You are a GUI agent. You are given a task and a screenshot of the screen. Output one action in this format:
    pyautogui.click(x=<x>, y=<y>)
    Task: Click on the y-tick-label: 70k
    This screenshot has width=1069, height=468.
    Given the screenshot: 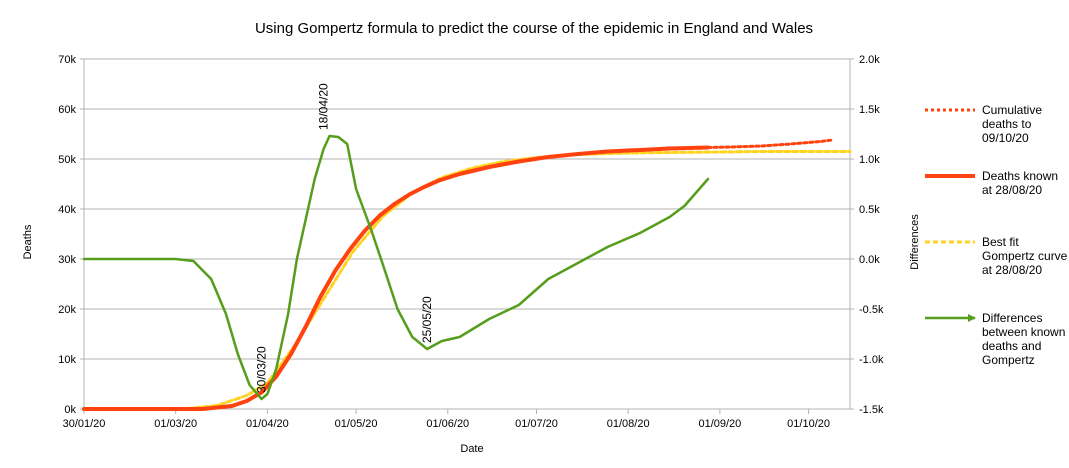 What is the action you would take?
    pyautogui.click(x=67, y=60)
    